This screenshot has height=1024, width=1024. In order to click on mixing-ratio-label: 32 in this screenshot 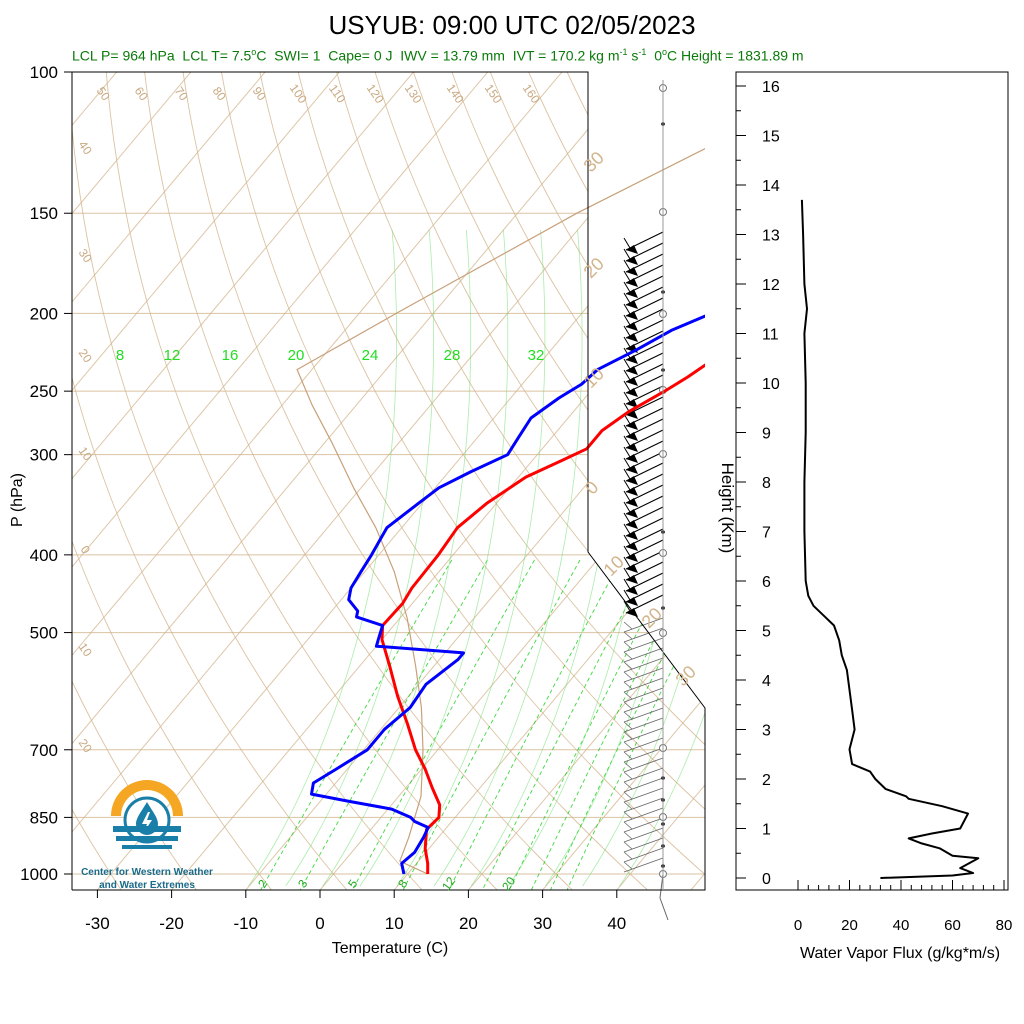, I will do `click(536, 355)`.